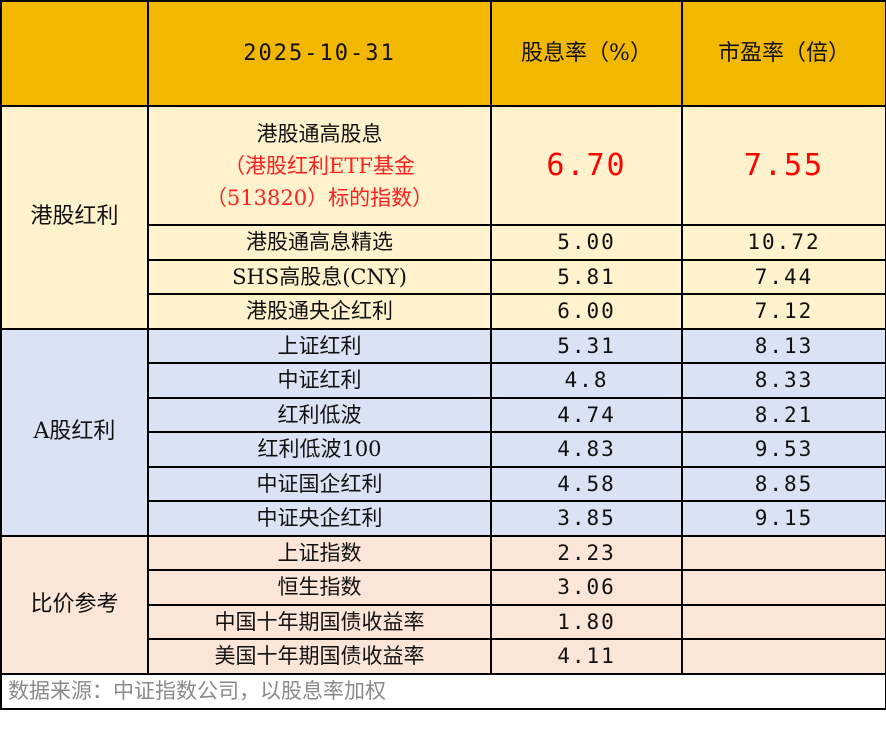 The width and height of the screenshot is (886, 743). Describe the element at coordinates (319, 133) in the screenshot. I see `index-name-text: 港股通高股息` at that location.